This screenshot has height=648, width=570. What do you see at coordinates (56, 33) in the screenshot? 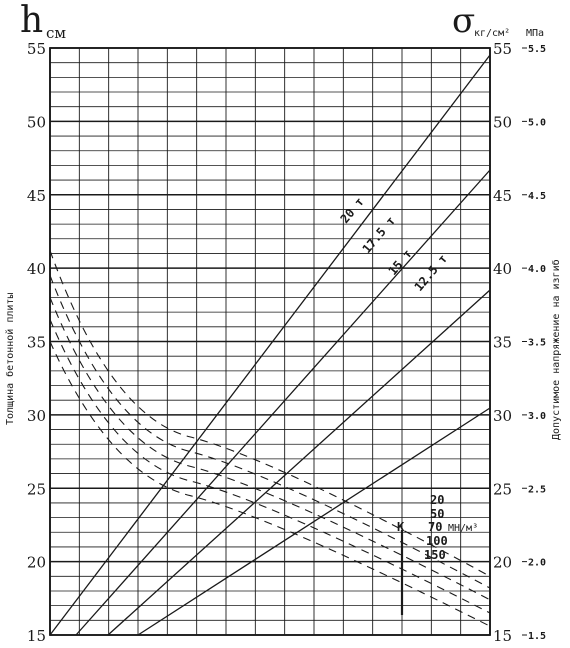
I see `left-axis-unit: см` at bounding box center [56, 33].